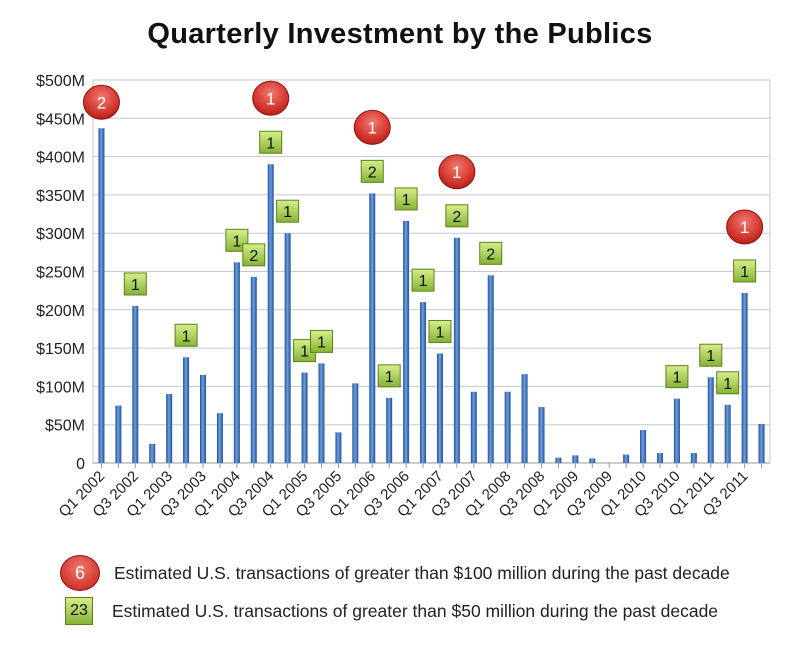  Describe the element at coordinates (372, 328) in the screenshot. I see `bar-q1-2006` at that location.